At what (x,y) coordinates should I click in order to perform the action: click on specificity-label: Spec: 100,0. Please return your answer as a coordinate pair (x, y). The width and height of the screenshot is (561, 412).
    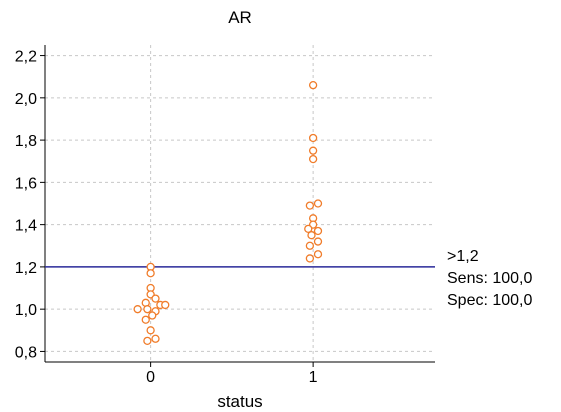
    Looking at the image, I should click on (490, 300).